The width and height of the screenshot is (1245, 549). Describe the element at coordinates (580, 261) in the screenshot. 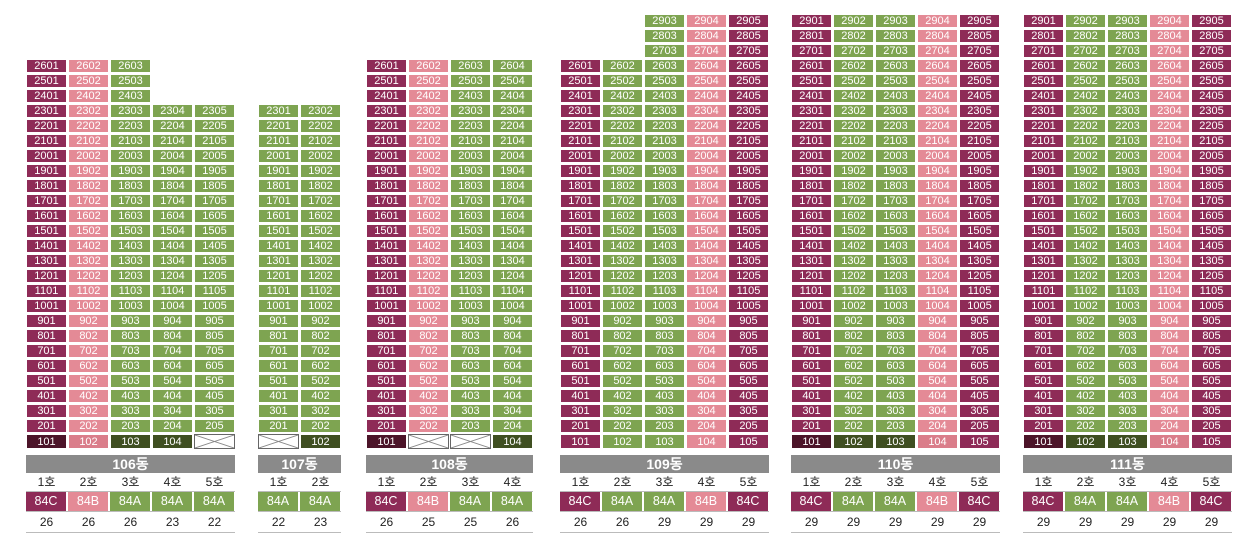

I see `unit-cell: 1301` at that location.